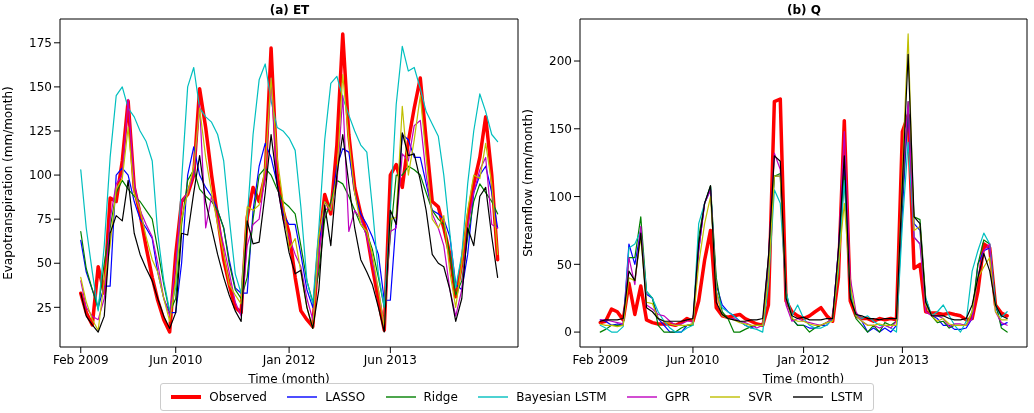 This screenshot has height=413, width=1034. What do you see at coordinates (8, 183) in the screenshot?
I see `y-axis-title: Evapotranspiration (mm/month)` at bounding box center [8, 183].